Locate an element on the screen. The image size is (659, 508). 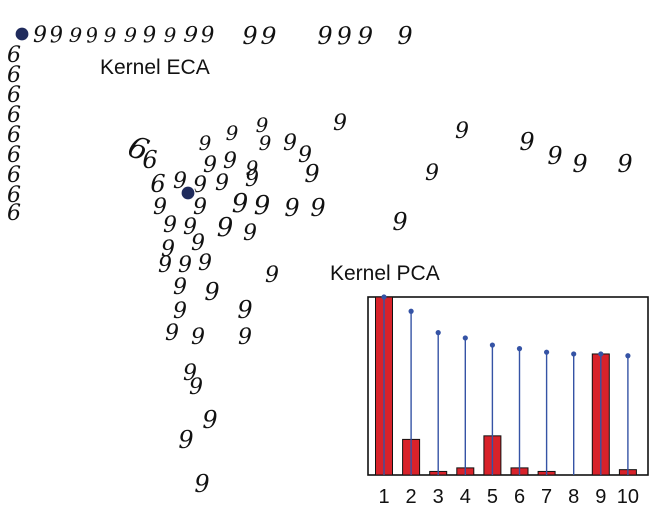
highlighted-point is located at coordinates (22, 34).